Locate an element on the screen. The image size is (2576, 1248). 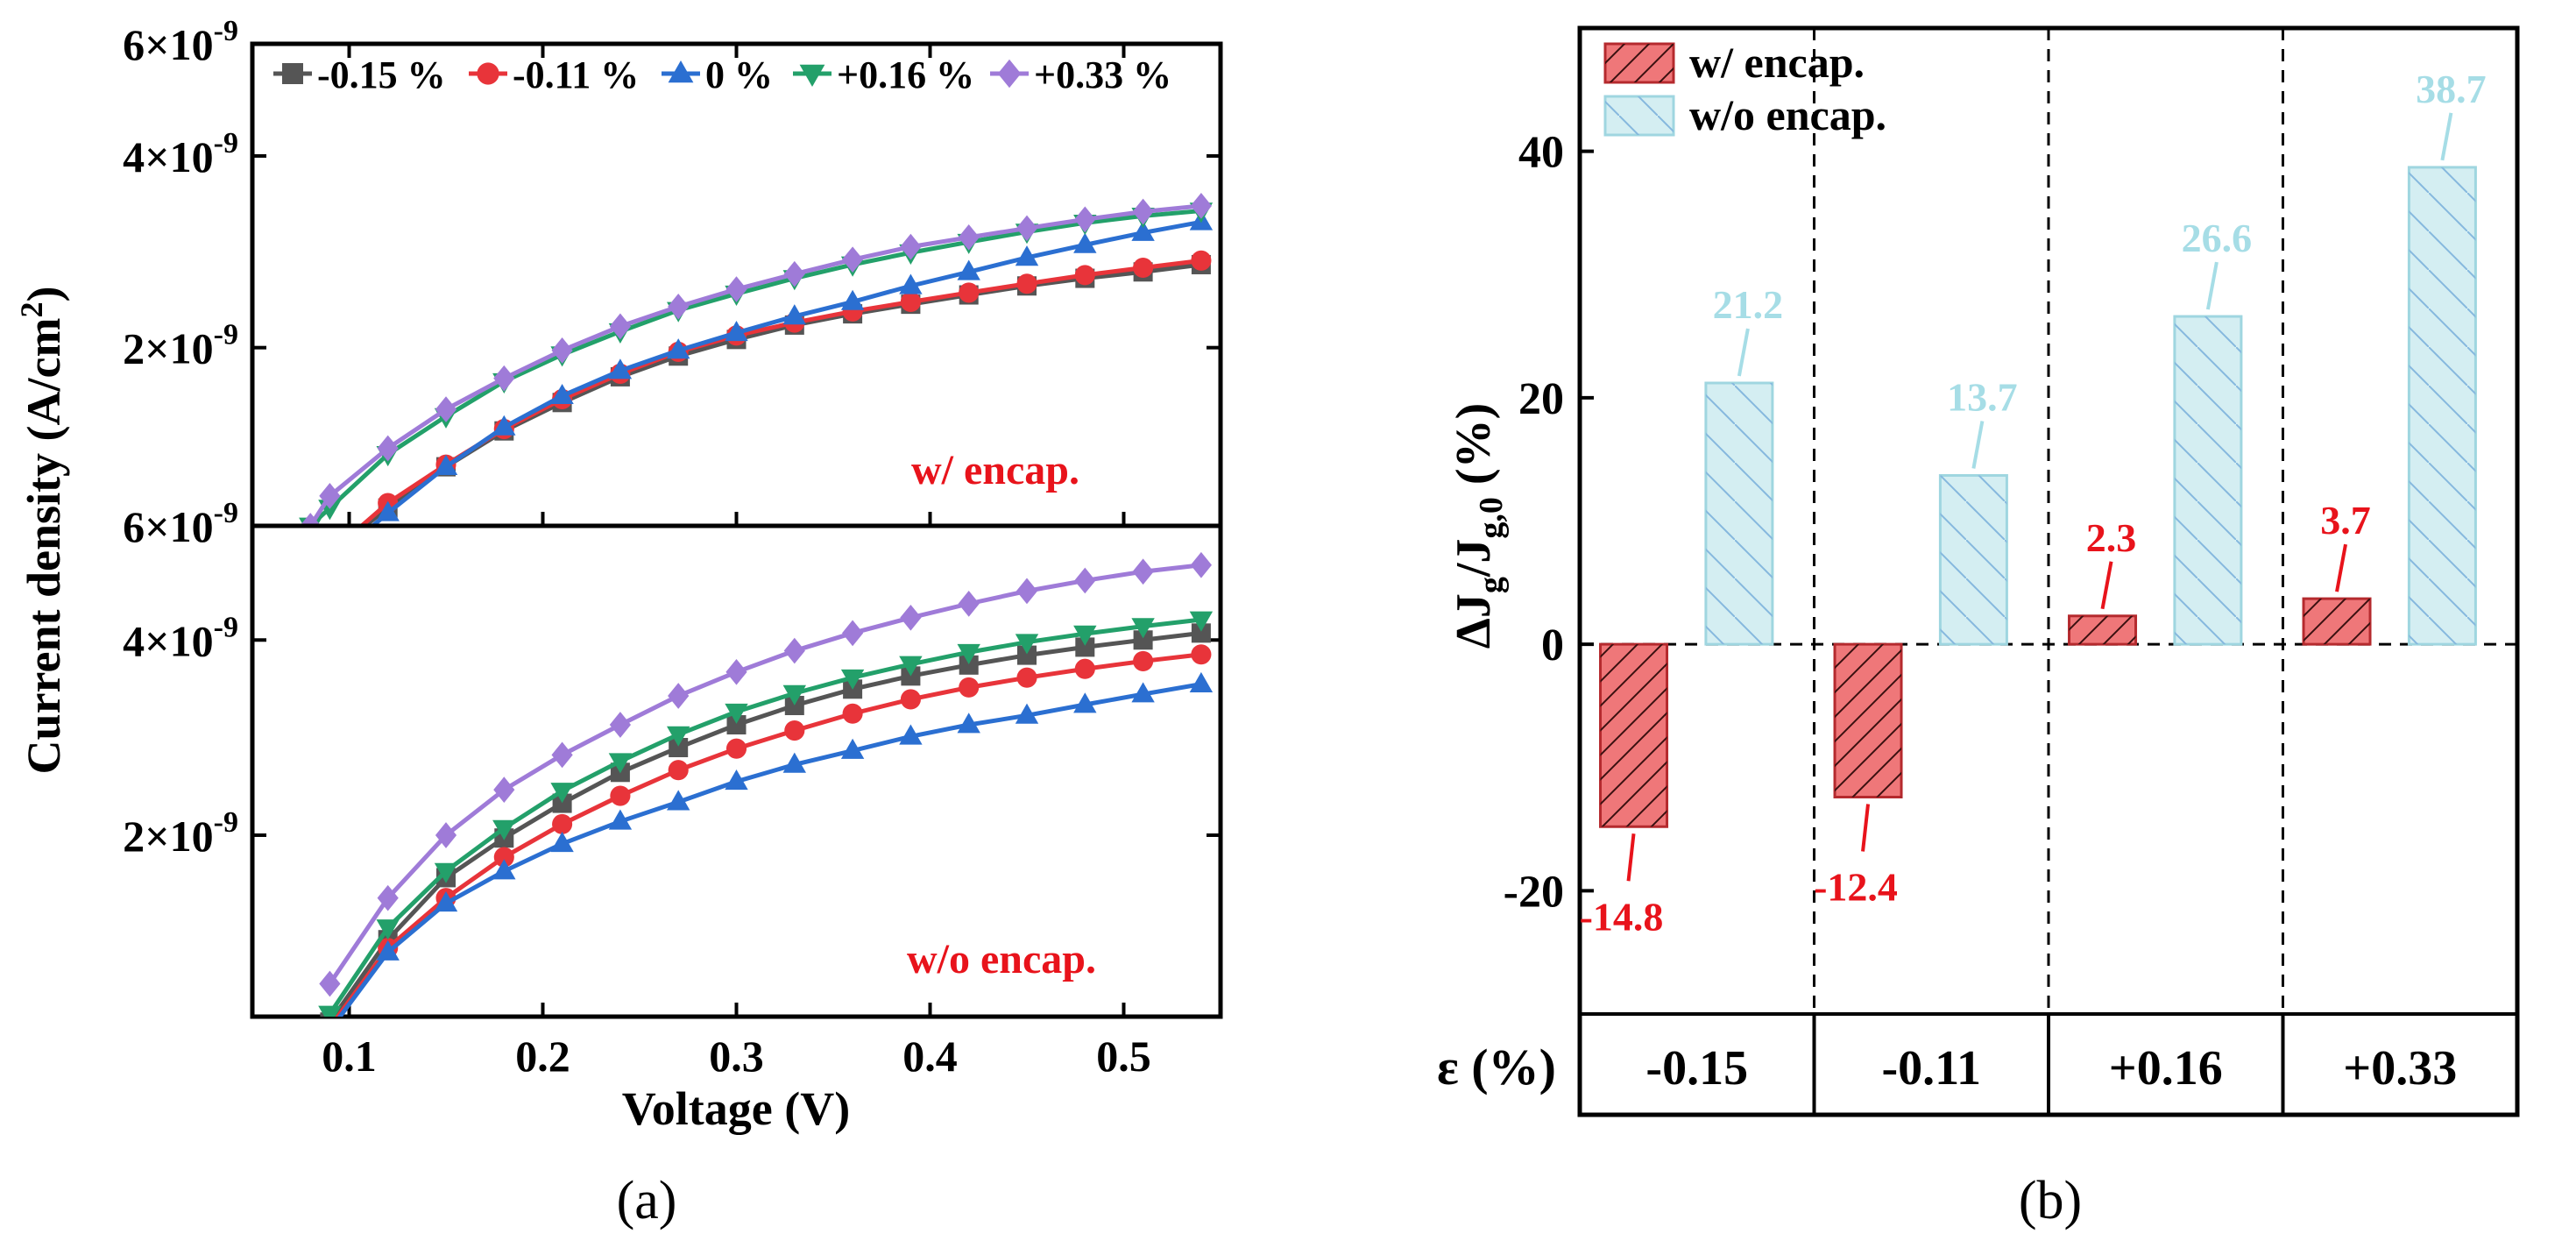
y-tick-label: 4×10⁻⁹ is located at coordinates (180, 154).